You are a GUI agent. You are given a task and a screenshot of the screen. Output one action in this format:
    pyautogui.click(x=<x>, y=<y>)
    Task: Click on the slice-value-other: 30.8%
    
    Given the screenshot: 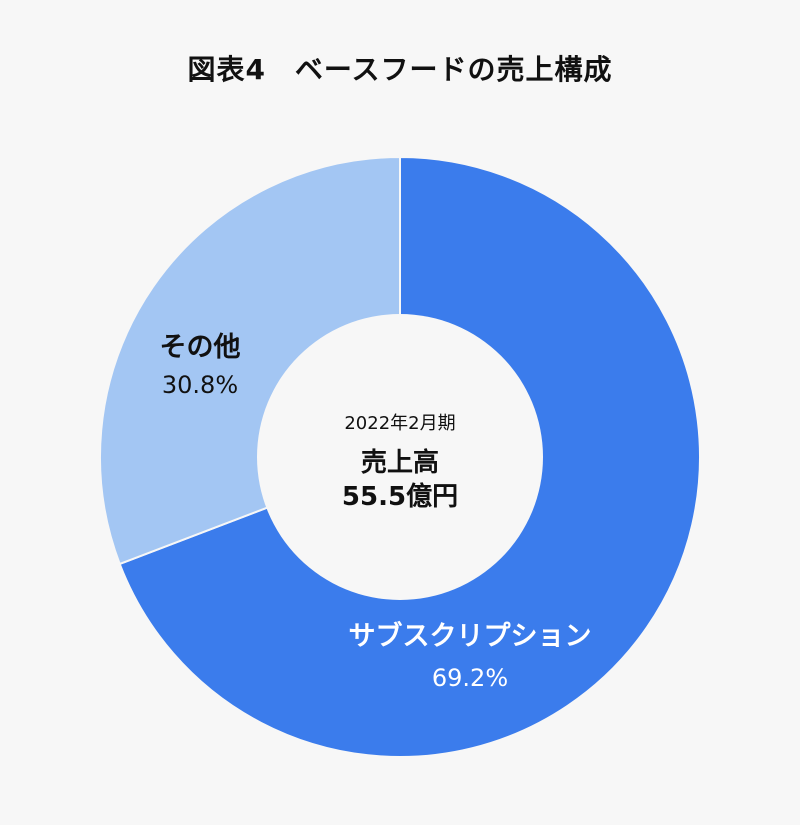 What is the action you would take?
    pyautogui.click(x=200, y=385)
    